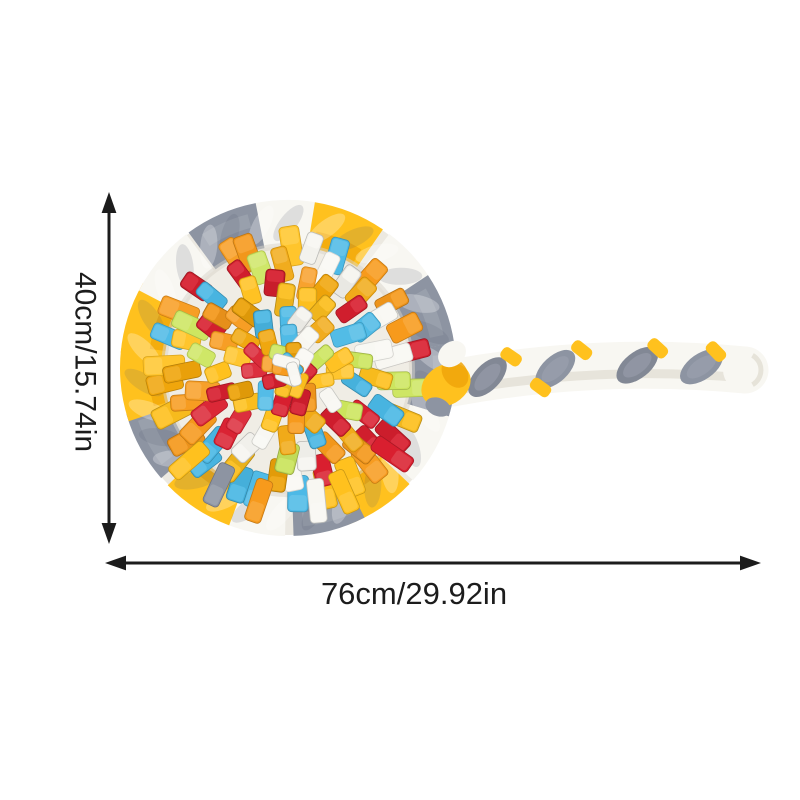 The height and width of the screenshot is (800, 800). I want to click on vertical-dimension-arrow, so click(109, 368).